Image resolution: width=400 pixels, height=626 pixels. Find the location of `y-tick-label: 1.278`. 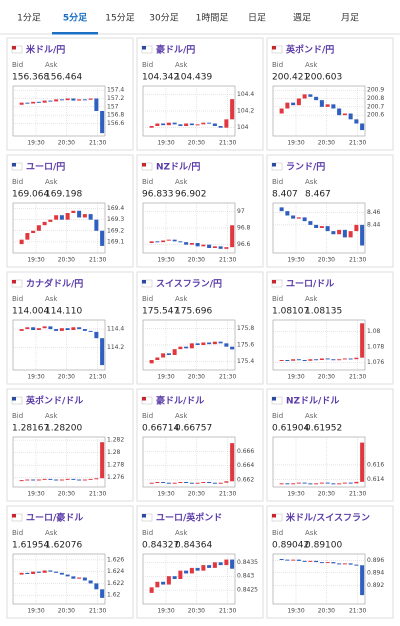

y-tick-label: 1.278 is located at coordinates (115, 465).